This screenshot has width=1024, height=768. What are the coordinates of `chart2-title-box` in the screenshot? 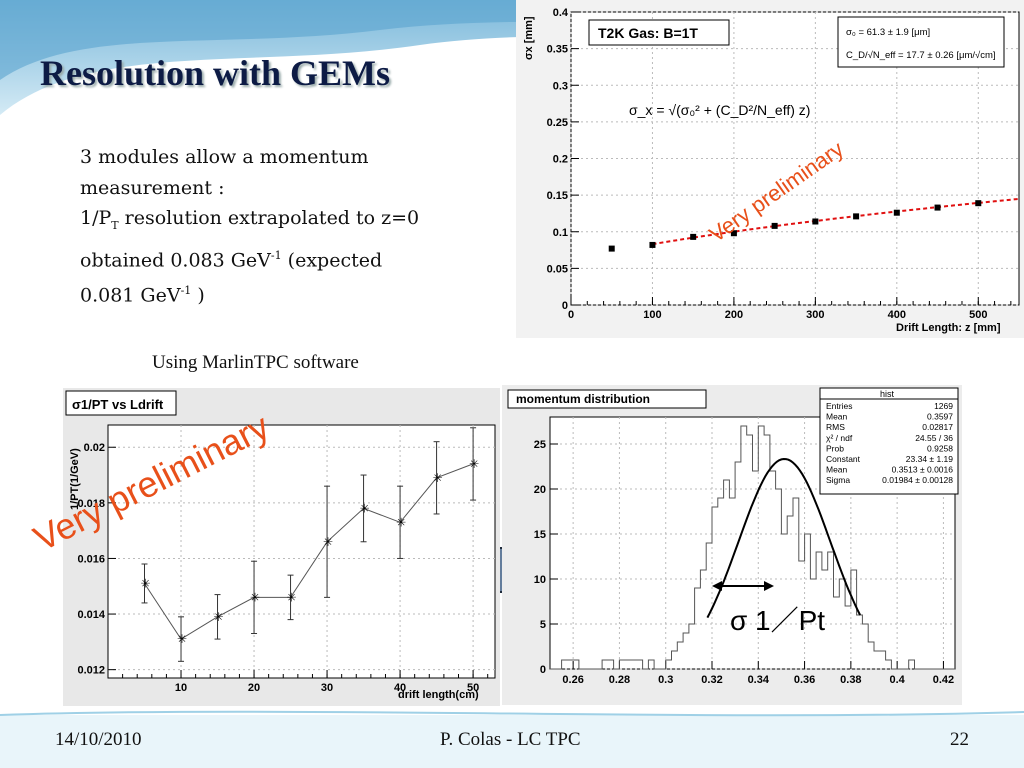 It's located at (121, 403).